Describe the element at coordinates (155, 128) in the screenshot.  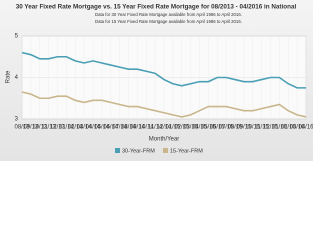
I see `x-tick-label: 11/14` at that location.